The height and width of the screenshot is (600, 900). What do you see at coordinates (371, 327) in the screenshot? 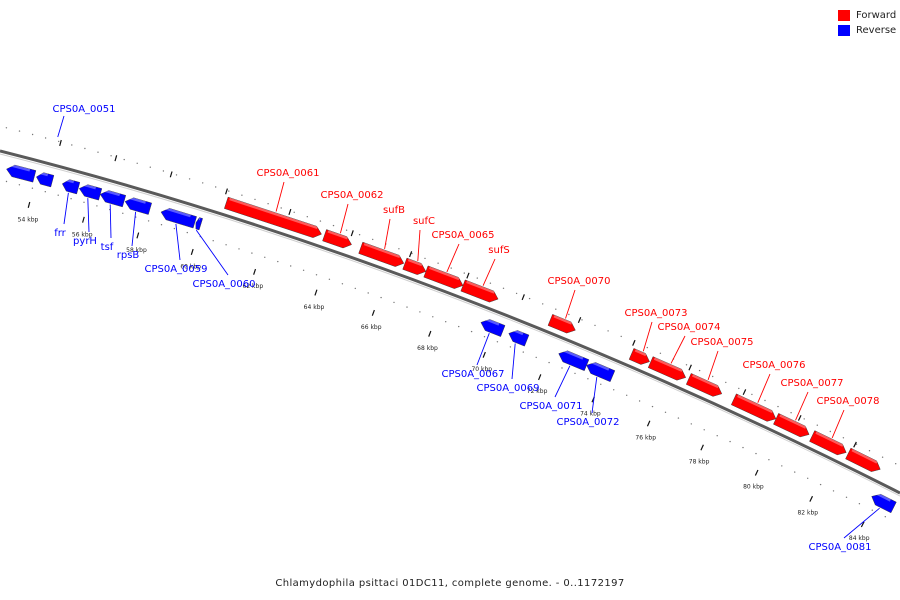
I see `tick-label: 66 kbp` at bounding box center [371, 327].